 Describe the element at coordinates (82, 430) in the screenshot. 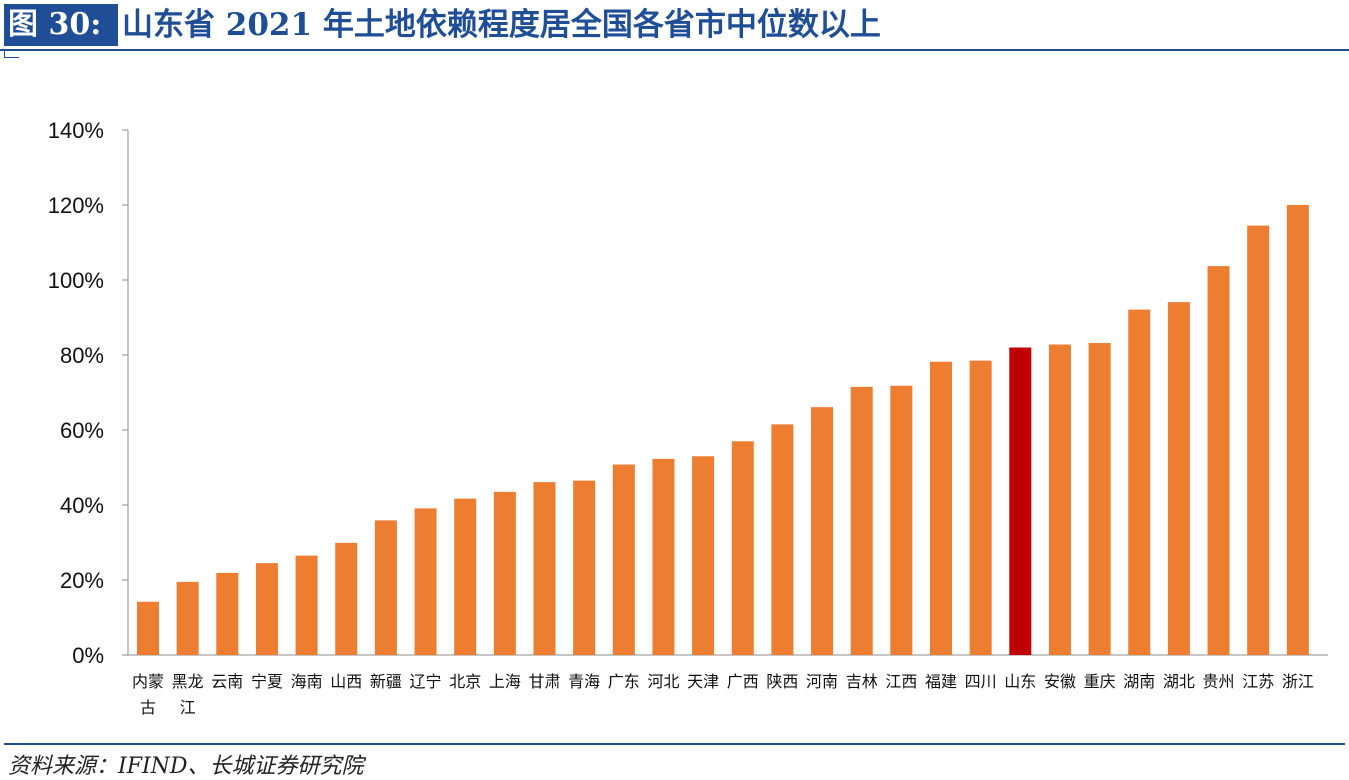

I see `y-tick-label: 60%` at that location.